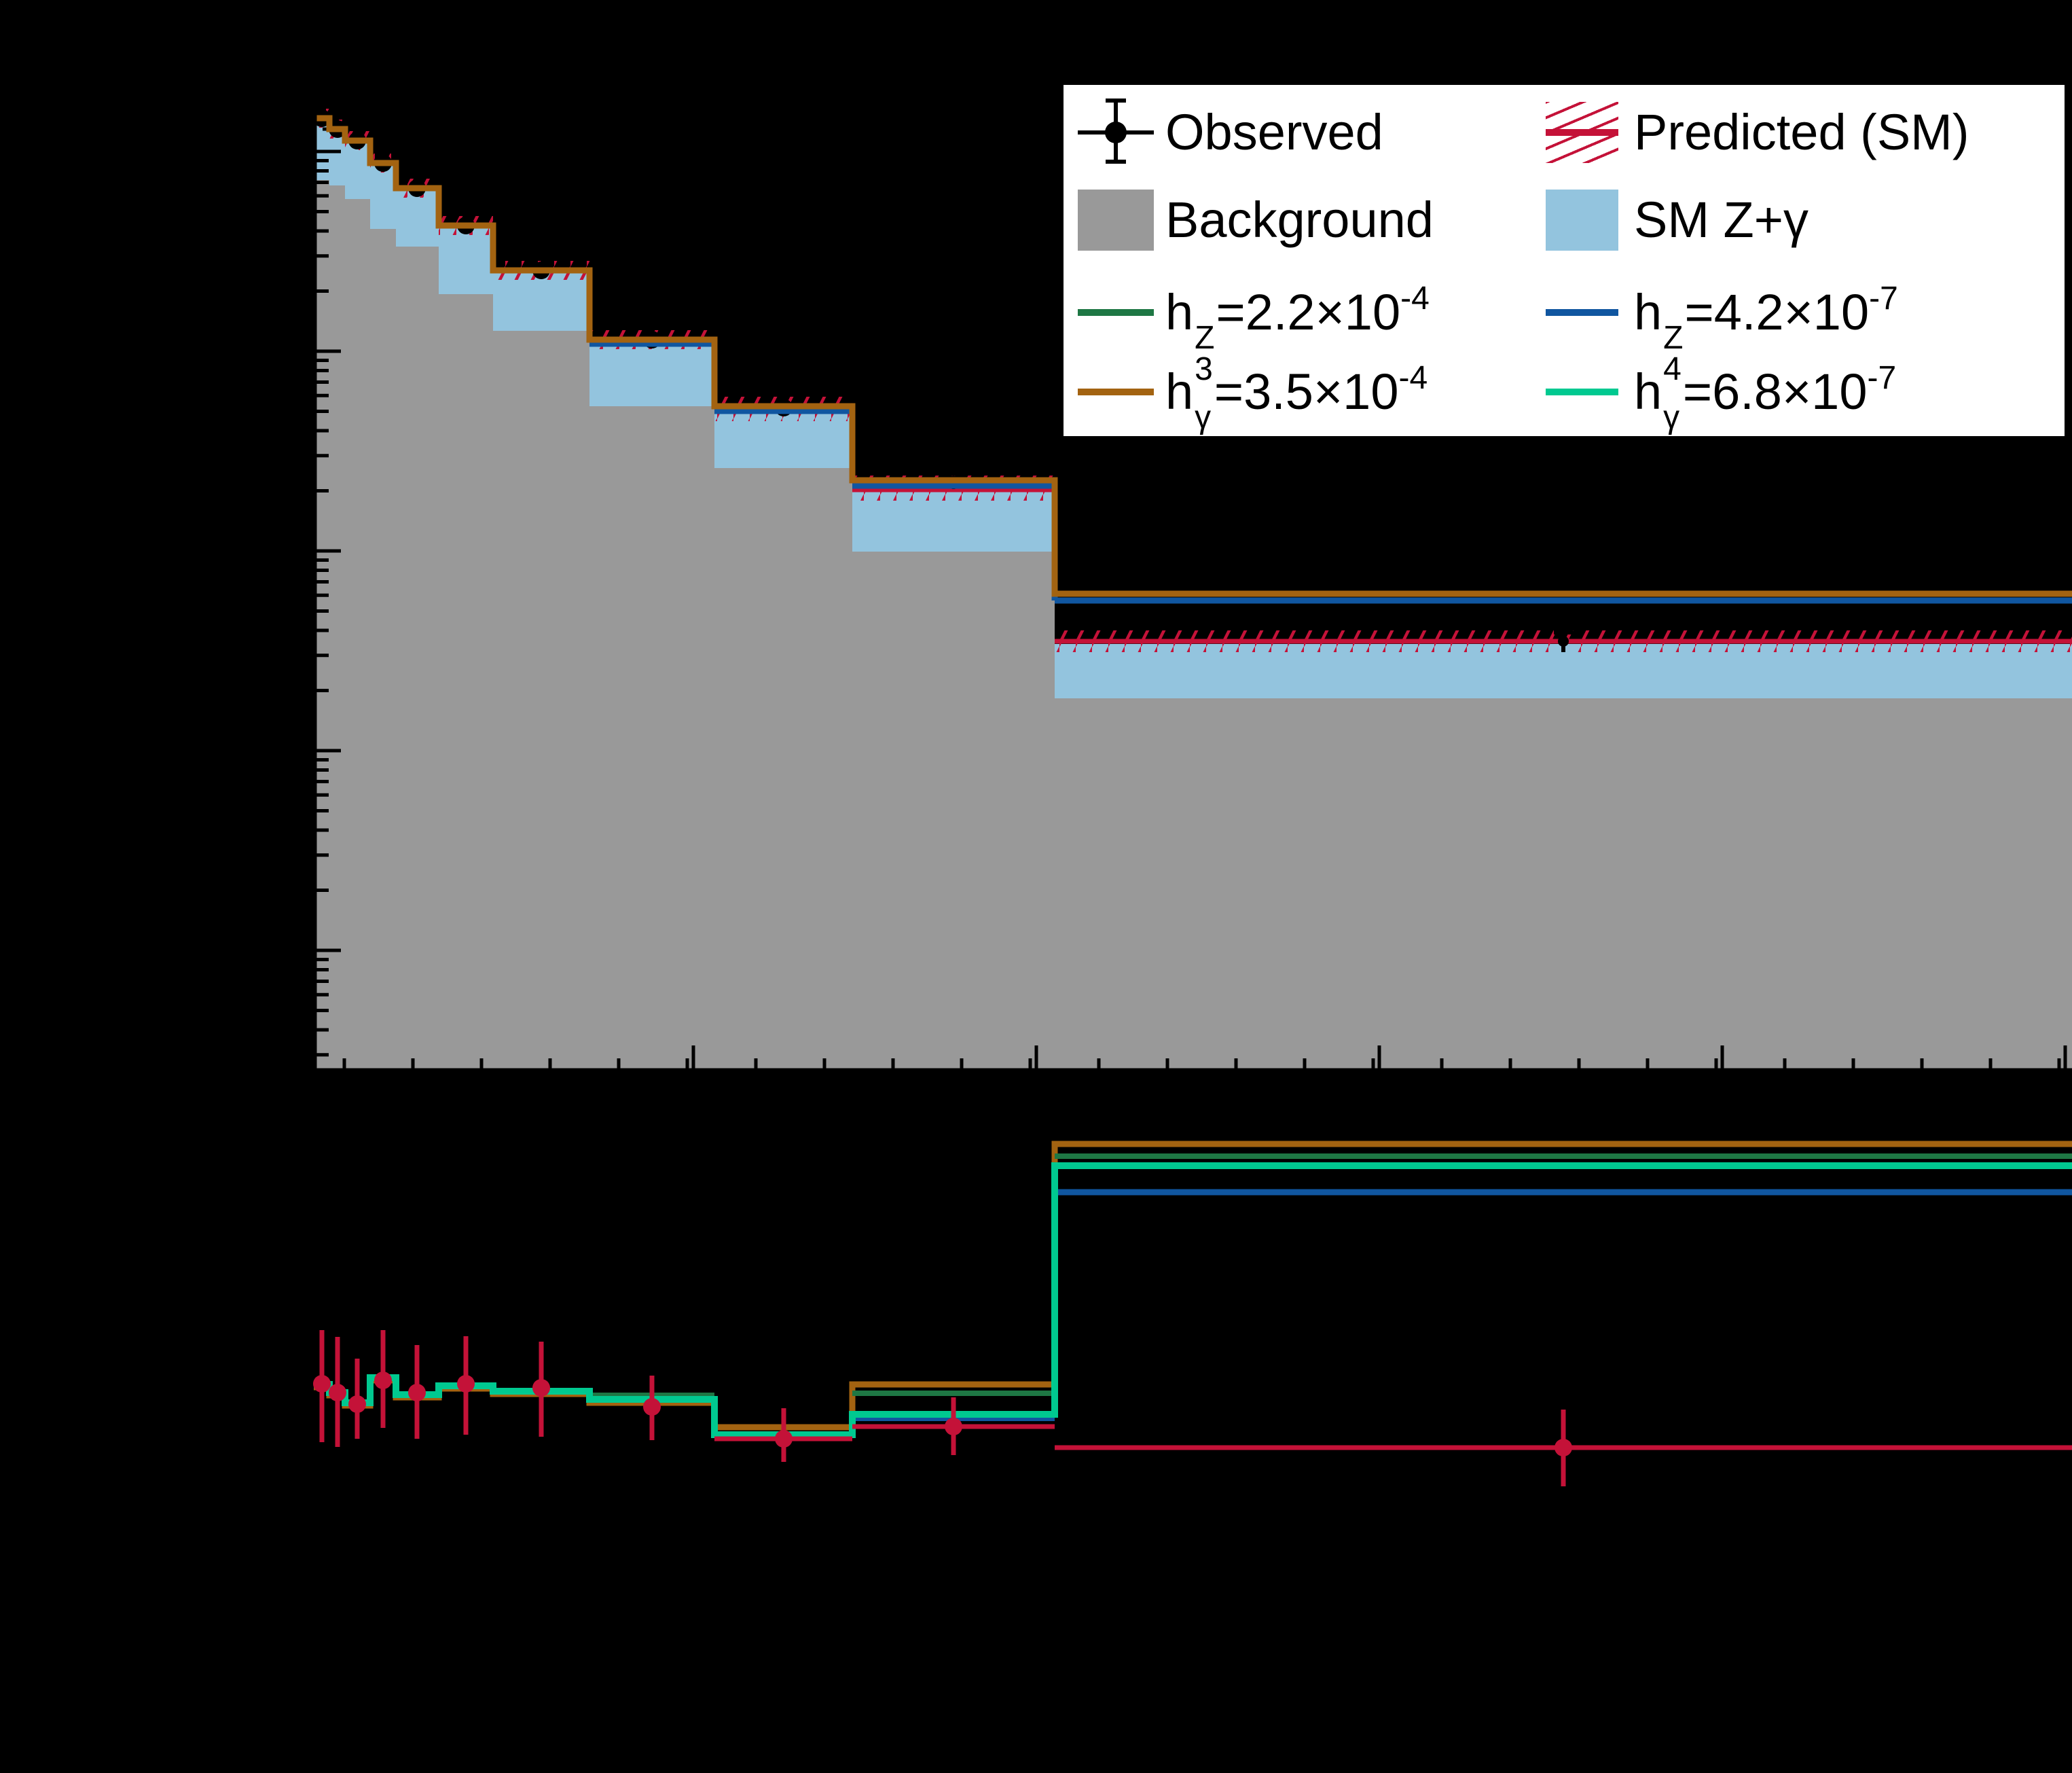 The height and width of the screenshot is (1773, 2072). I want to click on observed-marker-icon, so click(1116, 131).